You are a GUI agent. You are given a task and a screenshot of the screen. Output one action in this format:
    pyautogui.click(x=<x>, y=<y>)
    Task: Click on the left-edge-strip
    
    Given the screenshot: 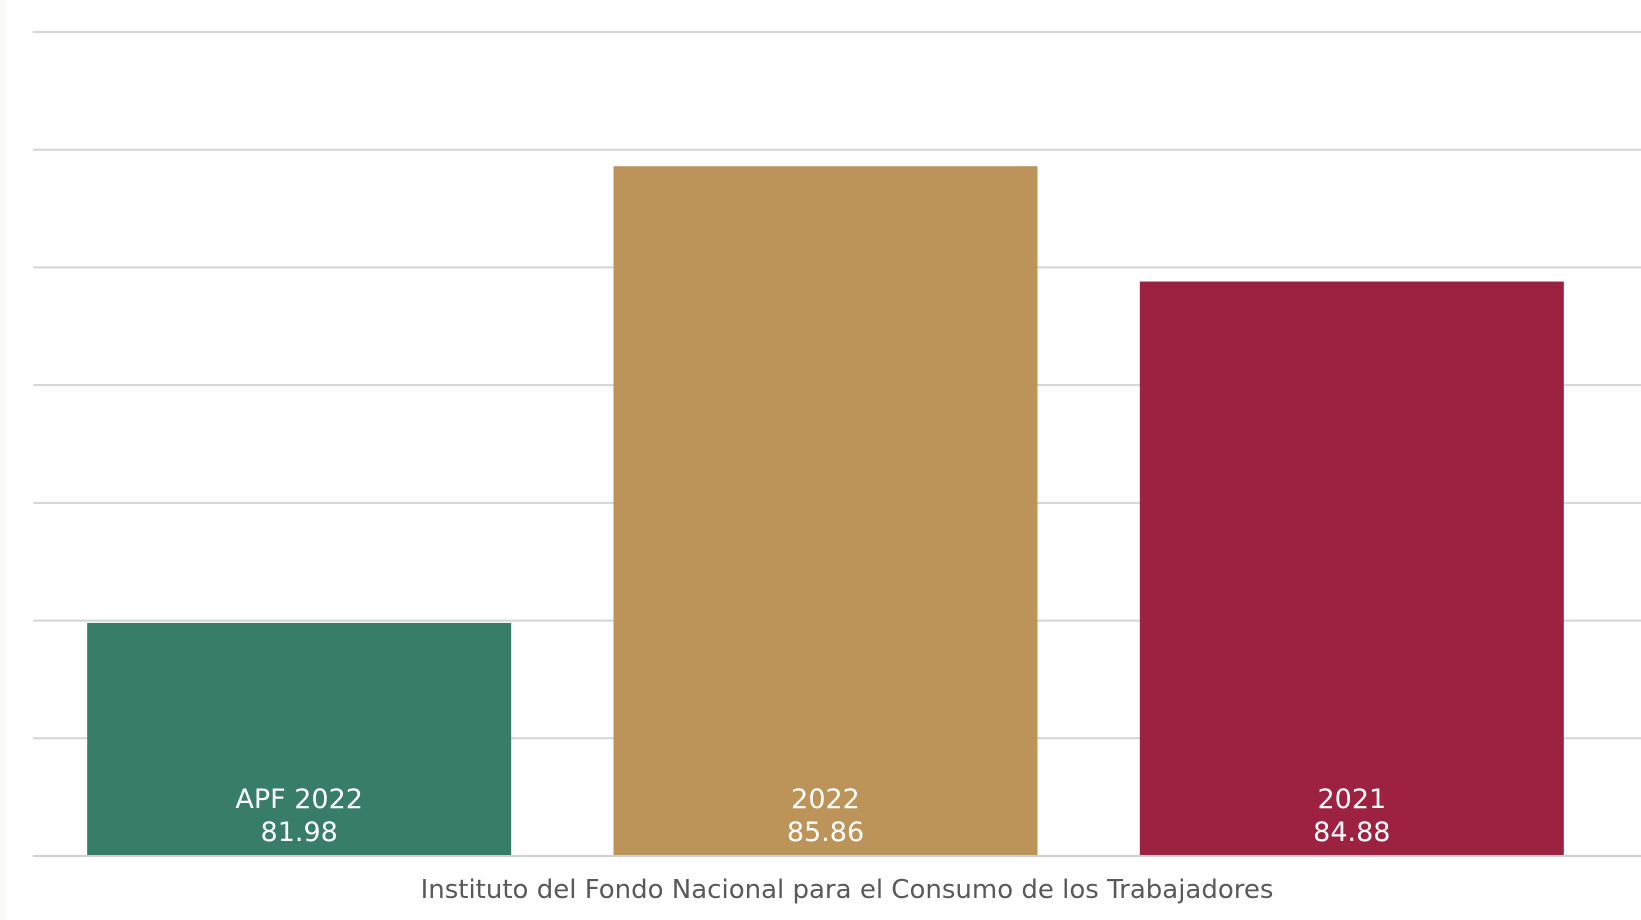 What is the action you would take?
    pyautogui.click(x=3, y=460)
    